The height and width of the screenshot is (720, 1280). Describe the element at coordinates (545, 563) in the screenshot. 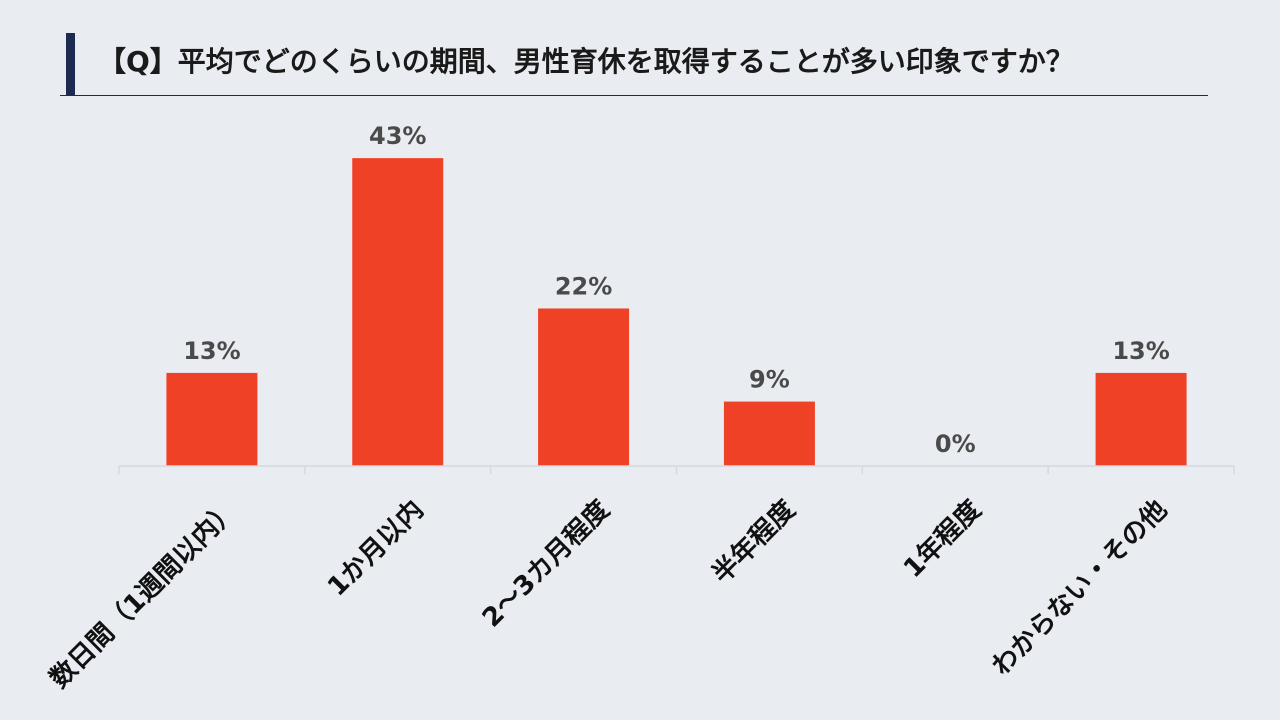

I see `category-label: 2～3カ月程度` at that location.